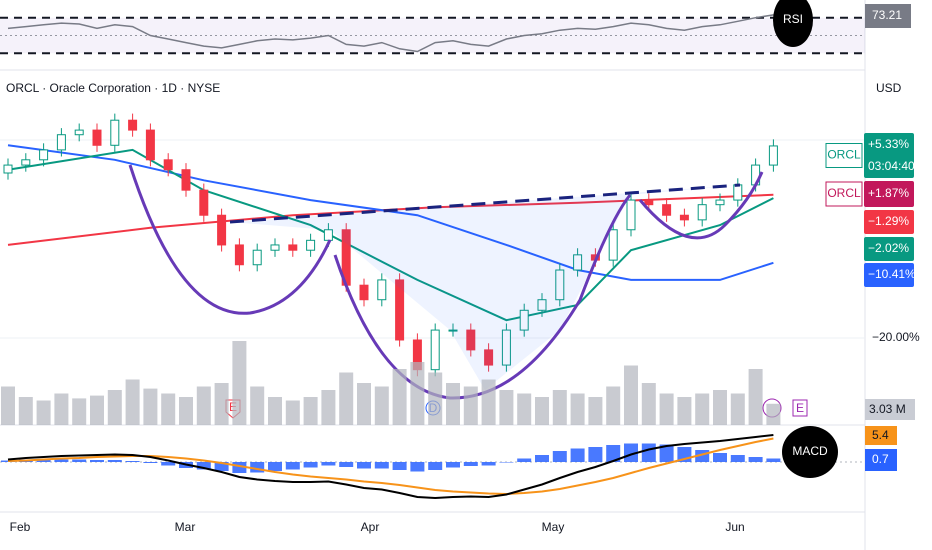 Image resolution: width=932 pixels, height=550 pixels. Describe the element at coordinates (810, 451) in the screenshot. I see `pane-title: MACD` at that location.